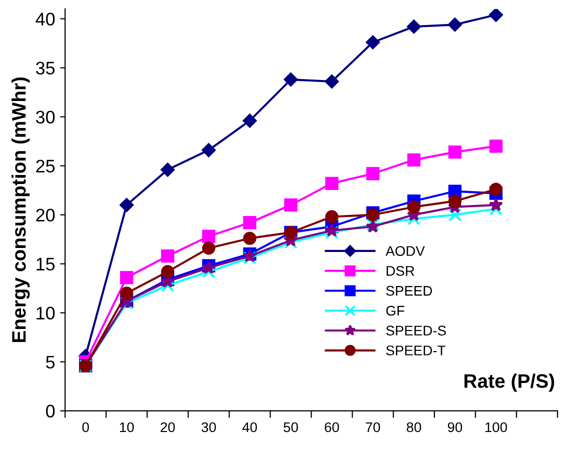 The image size is (566, 449). I want to click on y-tick-label: 20, so click(45, 215).